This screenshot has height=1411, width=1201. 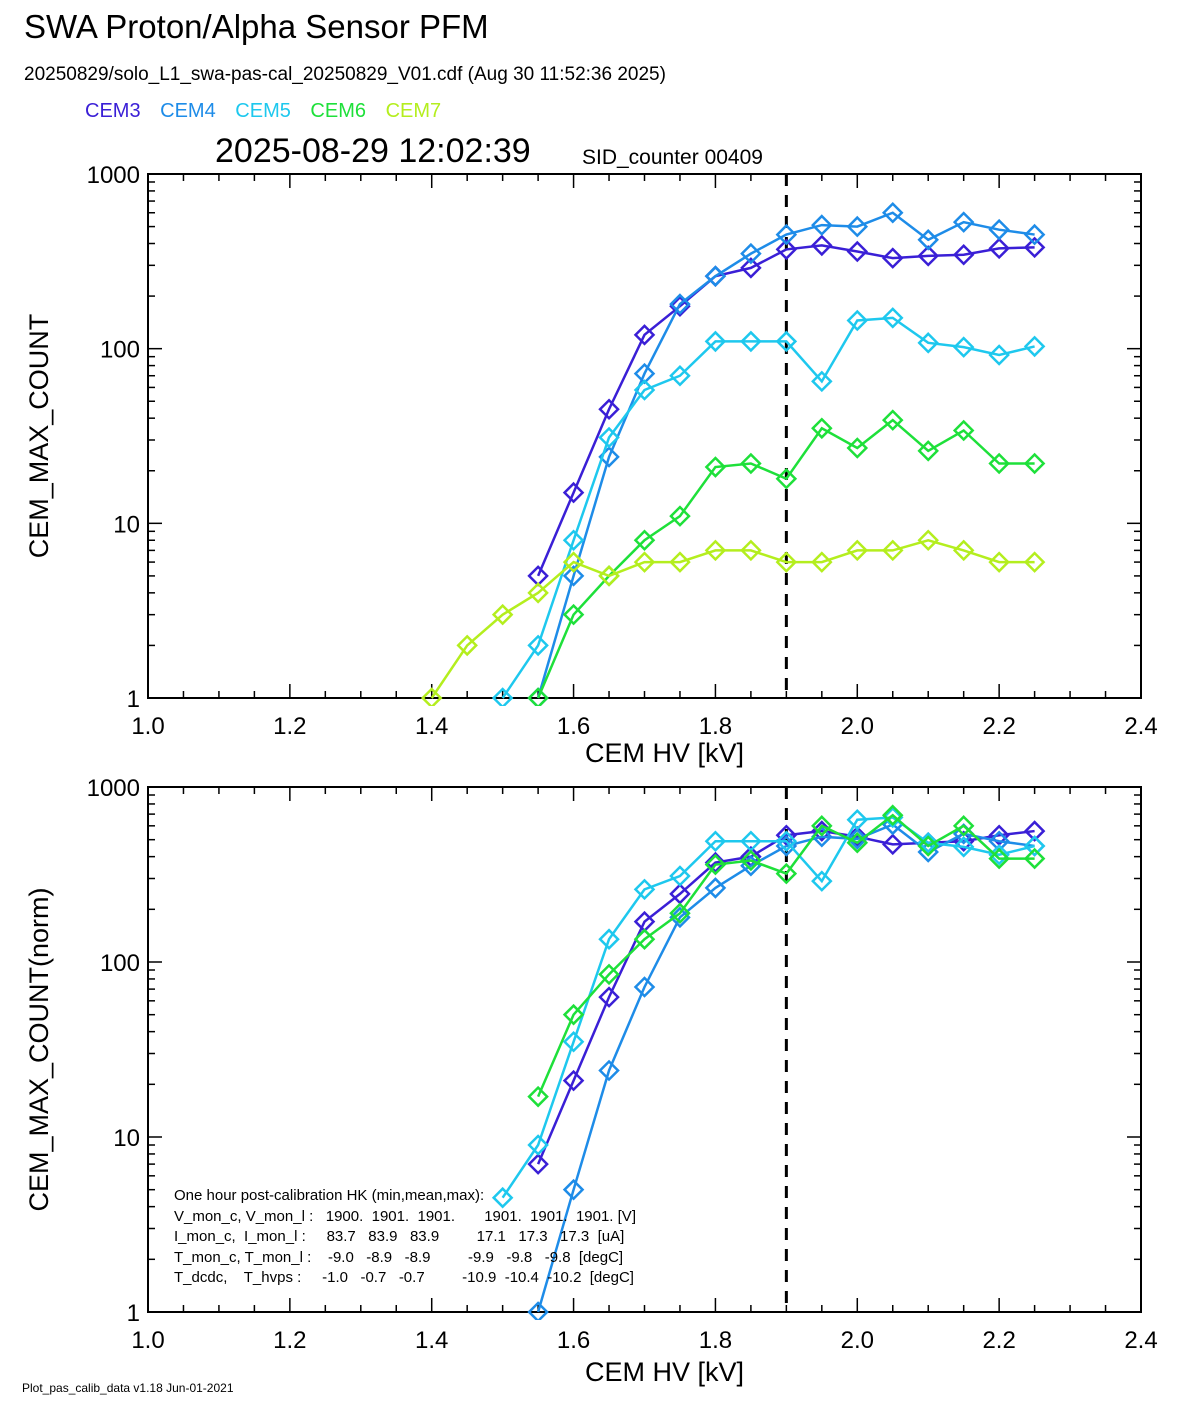 What do you see at coordinates (857, 726) in the screenshot?
I see `x-tick-label: 2.0` at bounding box center [857, 726].